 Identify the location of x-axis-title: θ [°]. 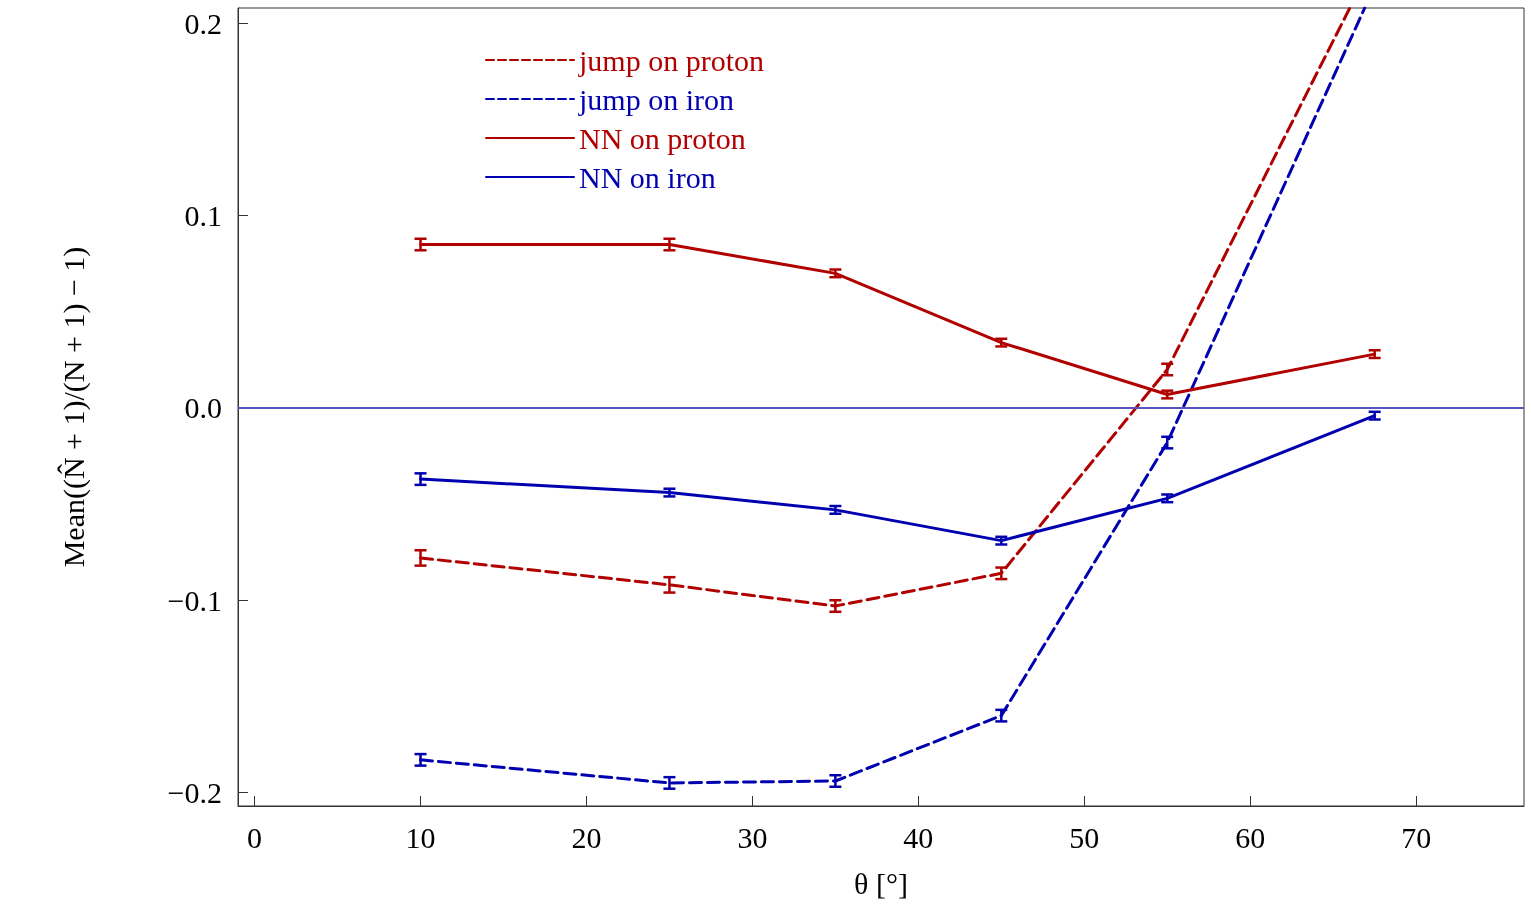
(881, 883).